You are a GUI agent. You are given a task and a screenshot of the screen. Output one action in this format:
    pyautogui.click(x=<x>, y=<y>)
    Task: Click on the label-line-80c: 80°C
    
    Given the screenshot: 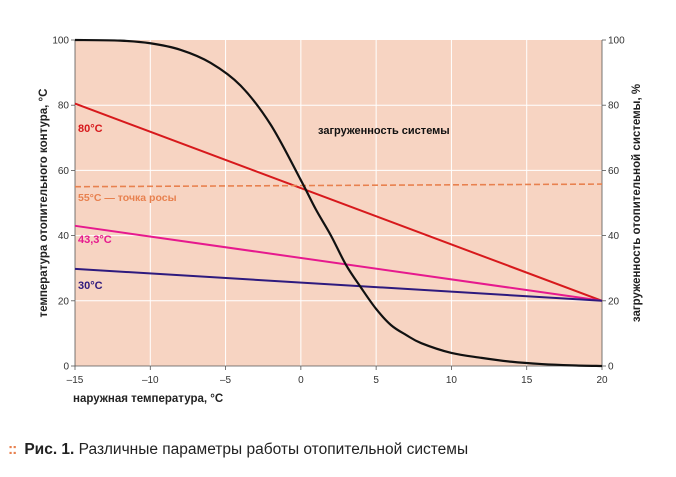 What is the action you would take?
    pyautogui.click(x=90, y=129)
    